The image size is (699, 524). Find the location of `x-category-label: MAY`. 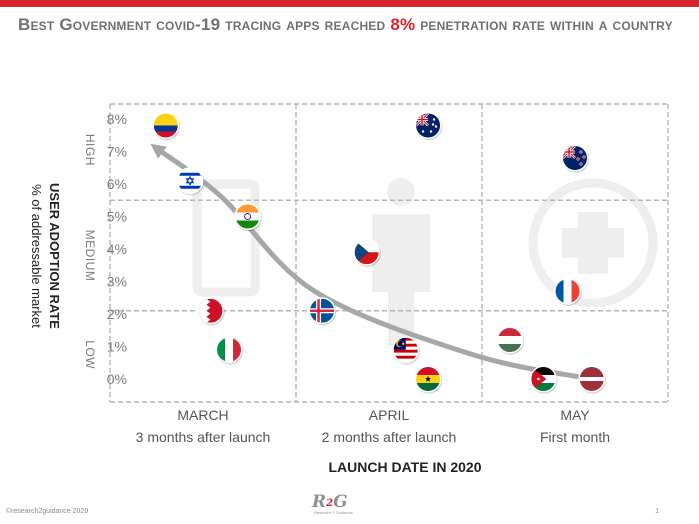

x-category-label: MAY is located at coordinates (575, 415).